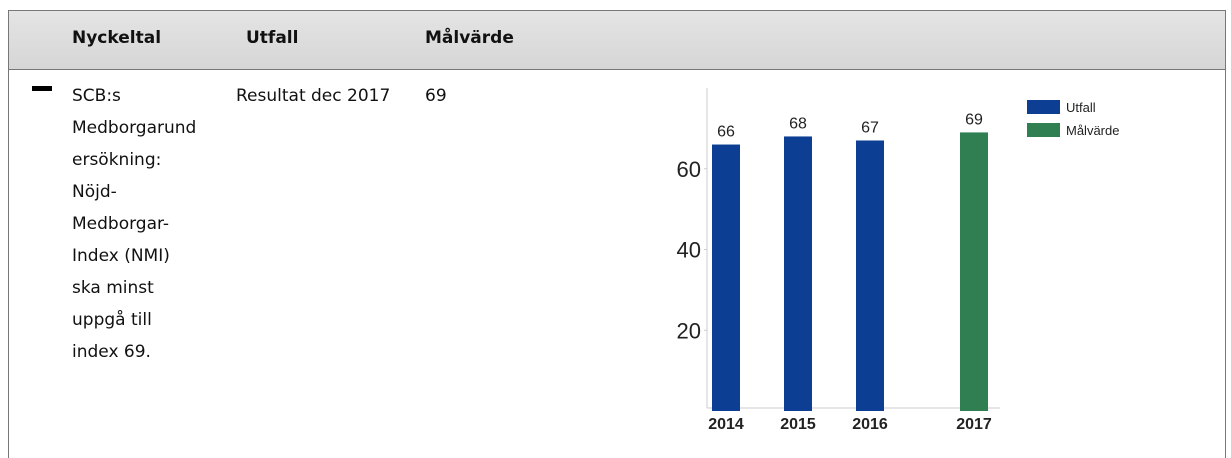 The height and width of the screenshot is (458, 1231). What do you see at coordinates (96, 96) in the screenshot?
I see `text-line: SCB:s` at bounding box center [96, 96].